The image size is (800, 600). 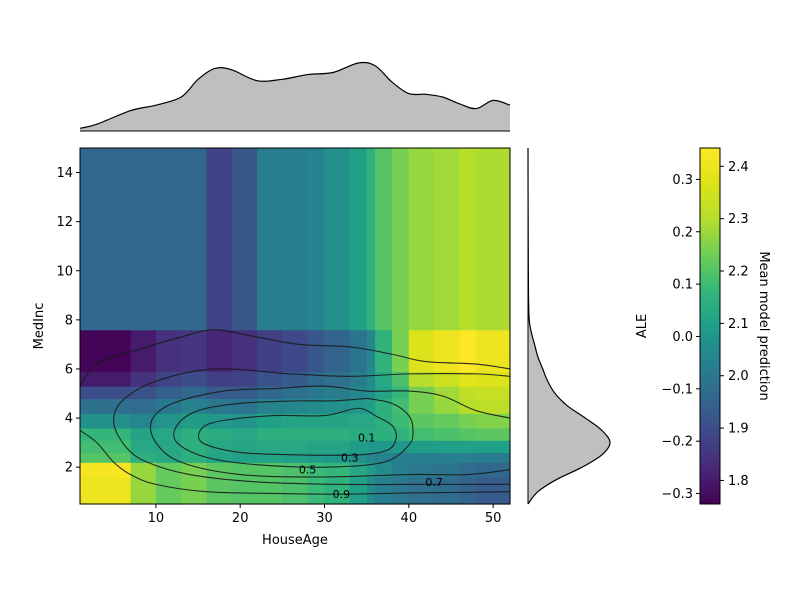 What do you see at coordinates (371, 467) in the screenshot?
I see `contour-labels: 0.1 0.3 0.5 0.7 0.9` at bounding box center [371, 467].